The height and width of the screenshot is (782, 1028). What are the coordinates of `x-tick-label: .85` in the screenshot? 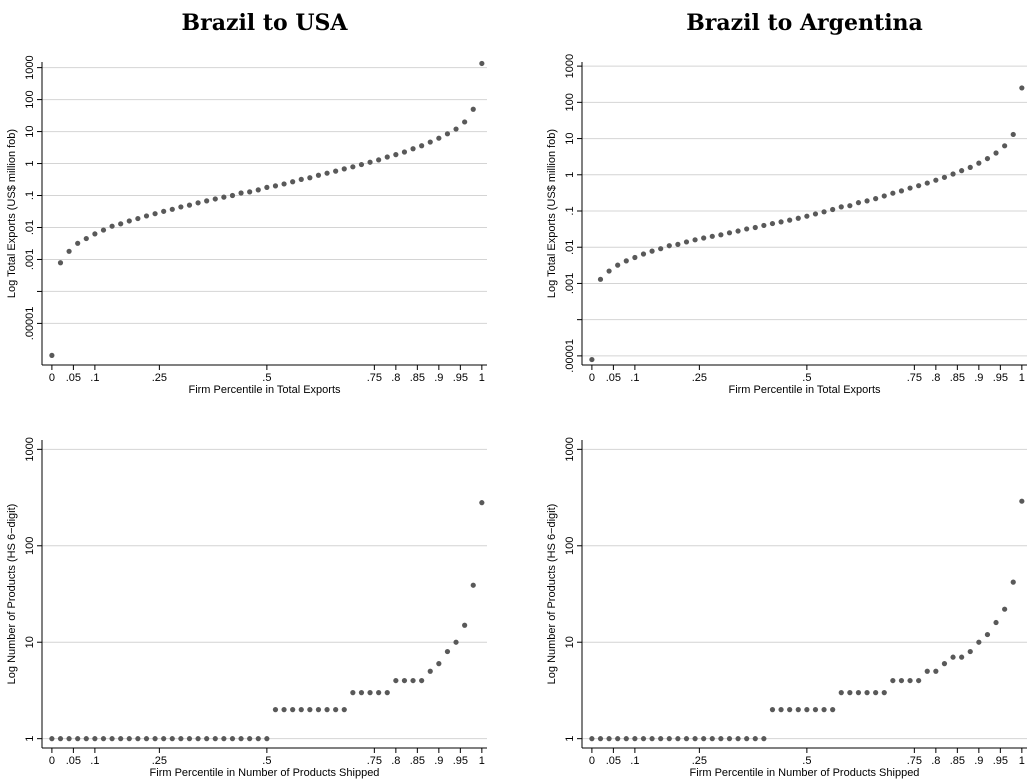 It's located at (957, 378).